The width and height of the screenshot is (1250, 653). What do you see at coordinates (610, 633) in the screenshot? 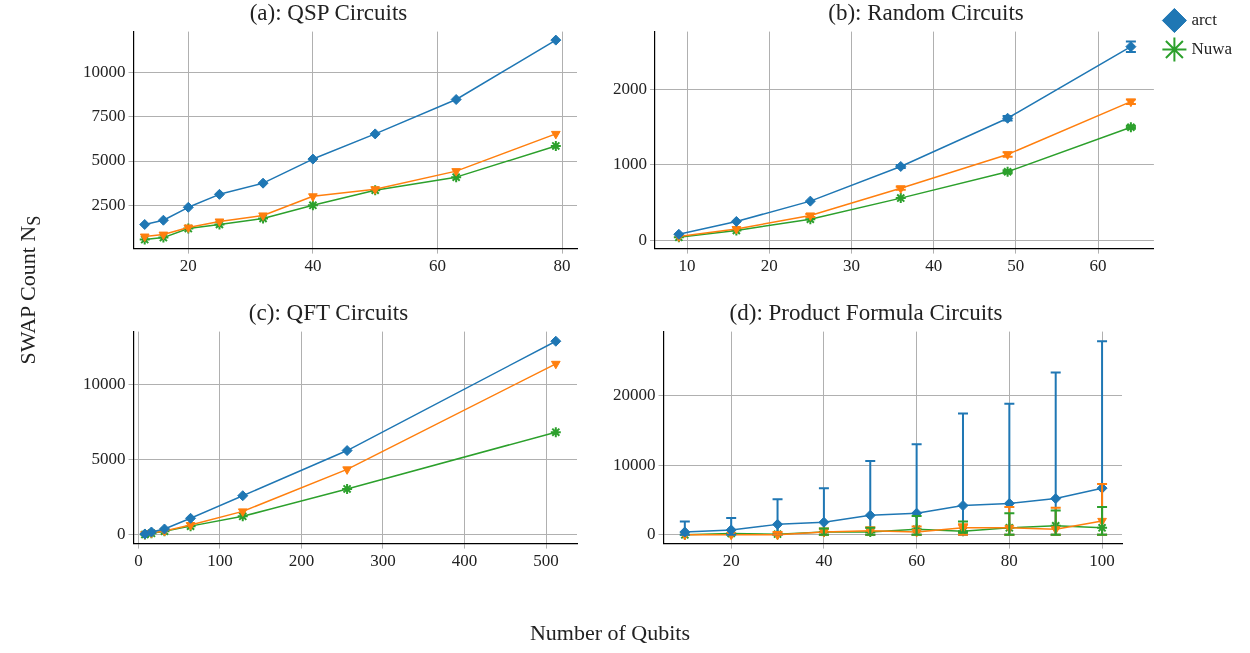
I see `x-axis-title: Number of Qubits` at bounding box center [610, 633].